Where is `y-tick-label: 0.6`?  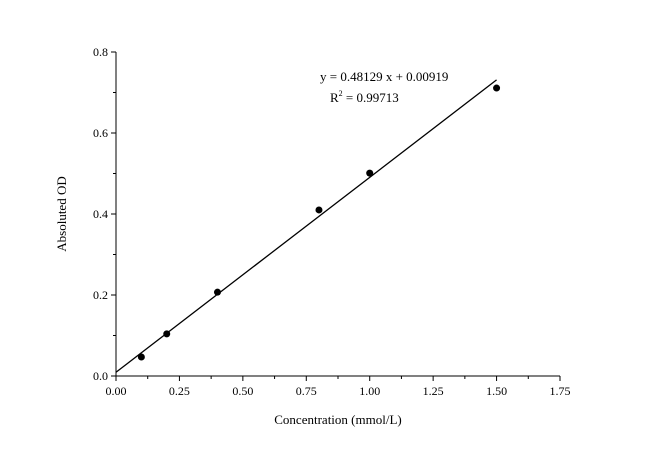 y-tick-label: 0.6 is located at coordinates (100, 133).